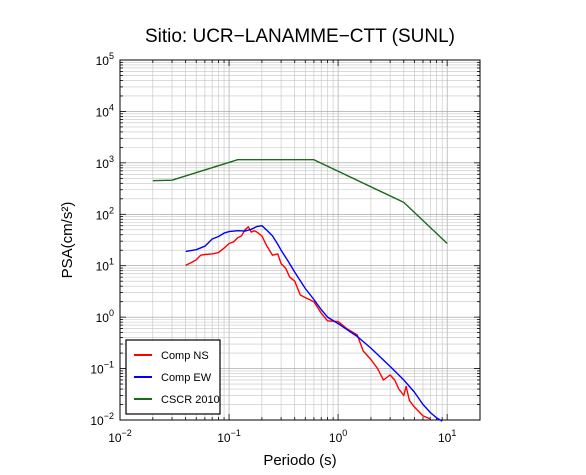 The height and width of the screenshot is (475, 586). Describe the element at coordinates (105, 265) in the screenshot. I see `y-tick-label: 10¹` at that location.